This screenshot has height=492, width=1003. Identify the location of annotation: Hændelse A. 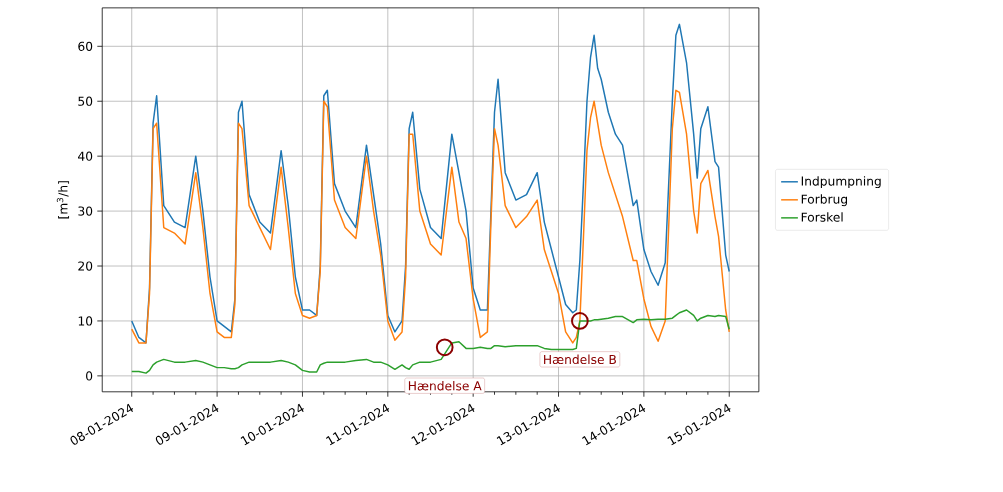
(445, 385).